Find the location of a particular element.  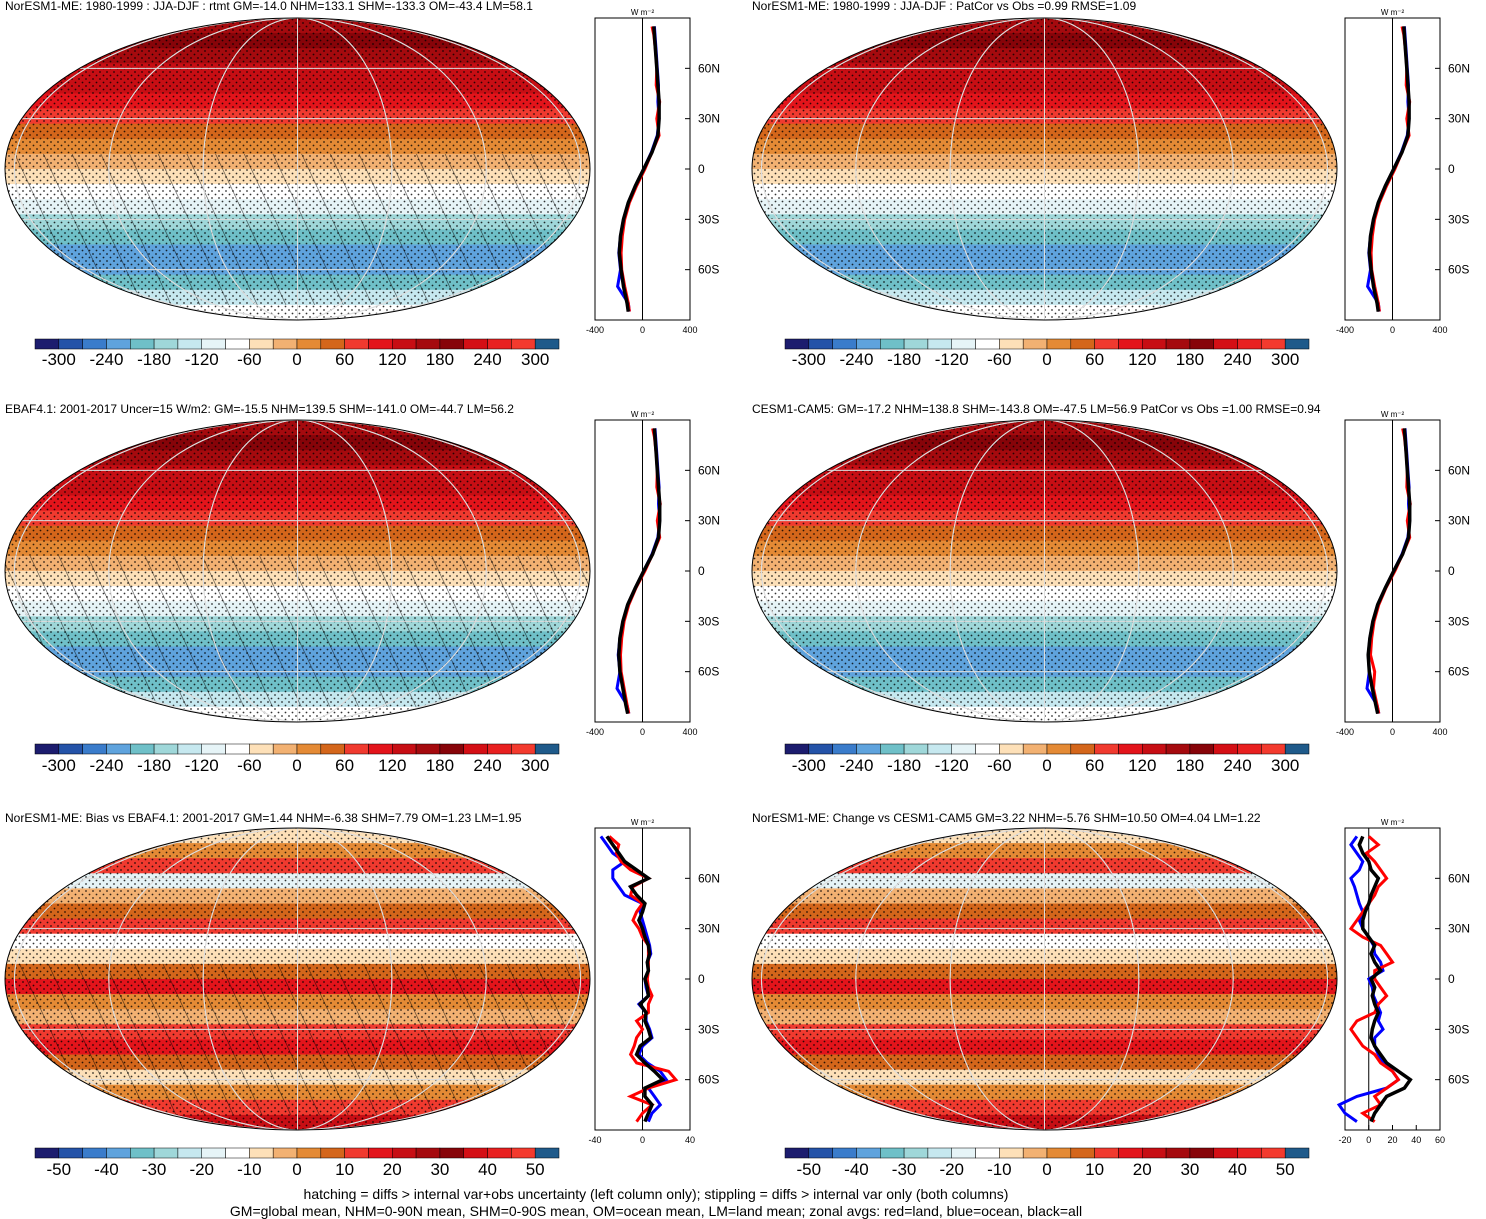

colorbar-label: 40 is located at coordinates (487, 1169).